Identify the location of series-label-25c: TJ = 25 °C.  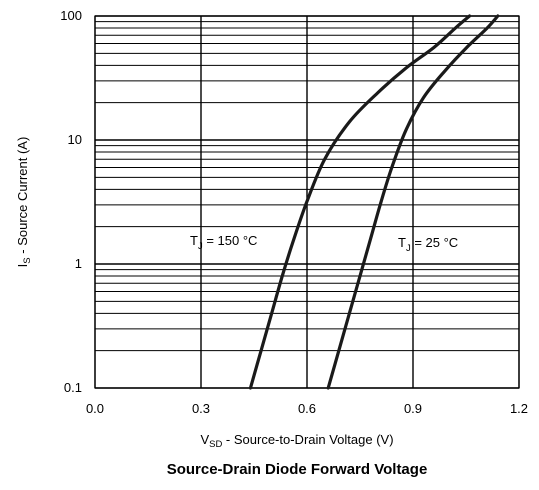
(428, 244).